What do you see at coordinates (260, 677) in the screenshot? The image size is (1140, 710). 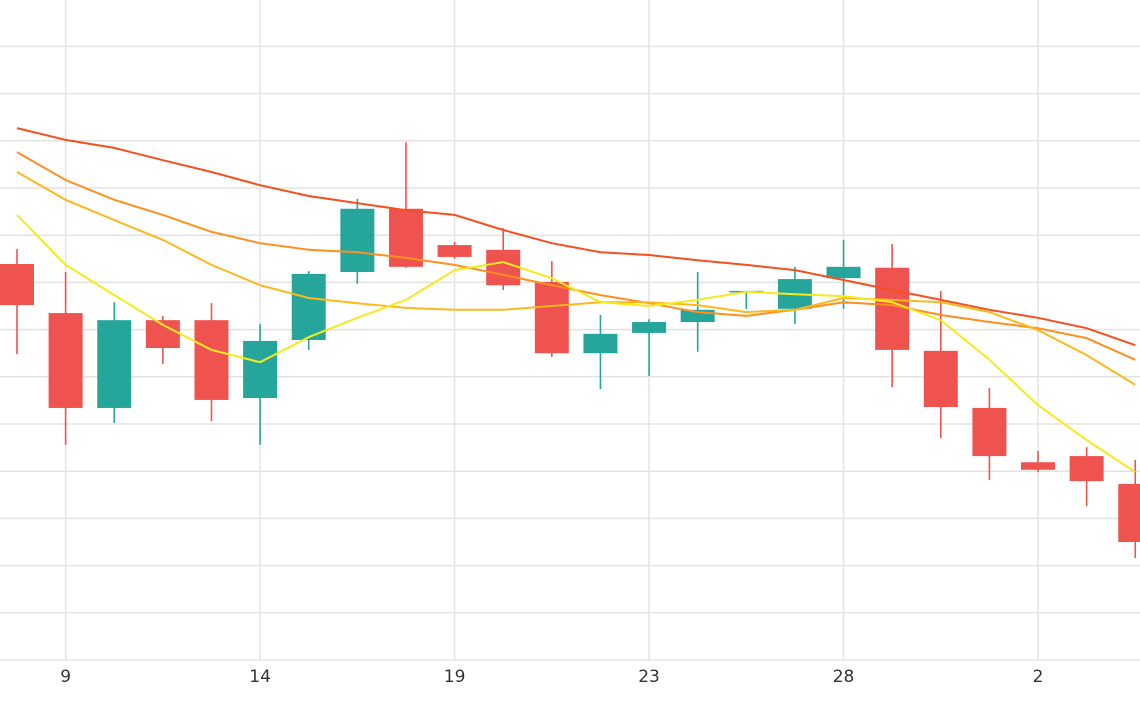 I see `x-tick-label: 14` at bounding box center [260, 677].